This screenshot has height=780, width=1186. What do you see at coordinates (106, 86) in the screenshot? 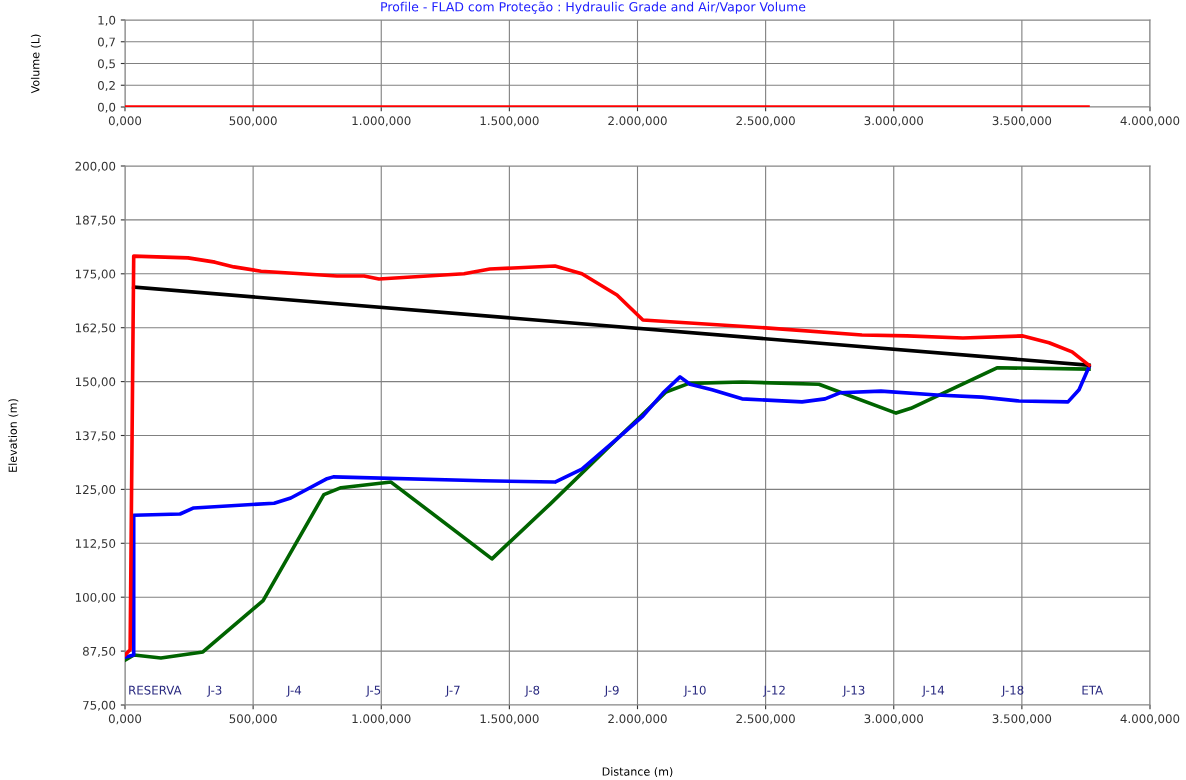
I see `y-tick-label: 0,2` at bounding box center [106, 86].